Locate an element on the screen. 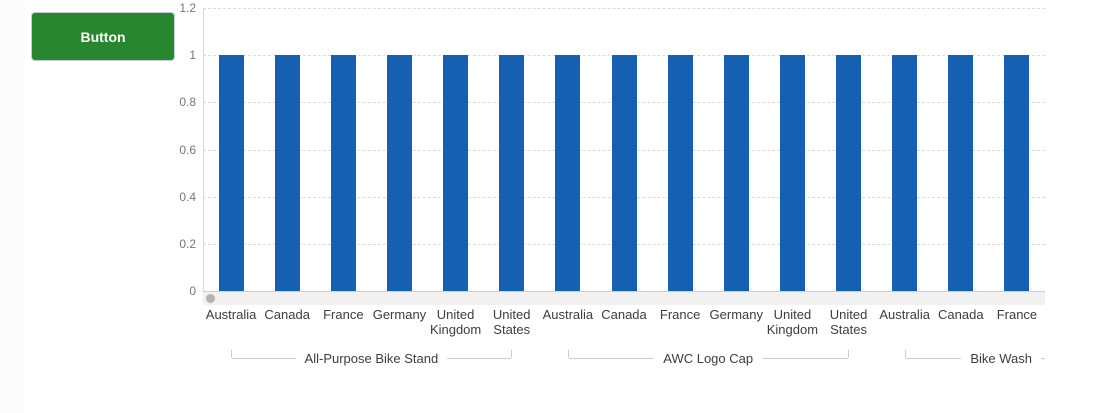 This screenshot has height=413, width=1101. group-label: AWC Logo Cap is located at coordinates (708, 358).